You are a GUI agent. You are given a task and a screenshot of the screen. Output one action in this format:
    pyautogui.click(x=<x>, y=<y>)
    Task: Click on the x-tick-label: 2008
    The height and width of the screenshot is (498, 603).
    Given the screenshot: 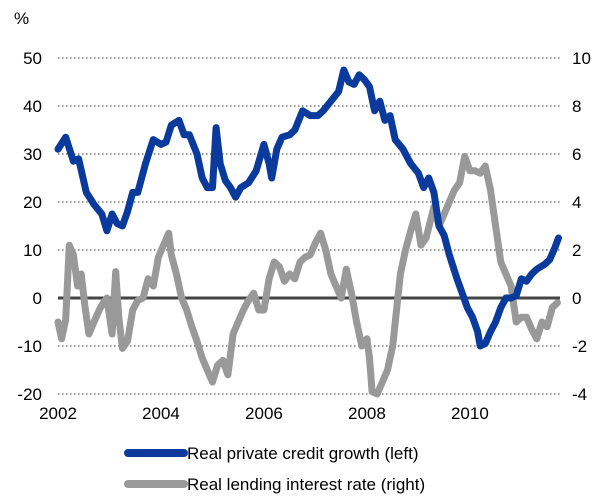 What is the action you would take?
    pyautogui.click(x=367, y=413)
    